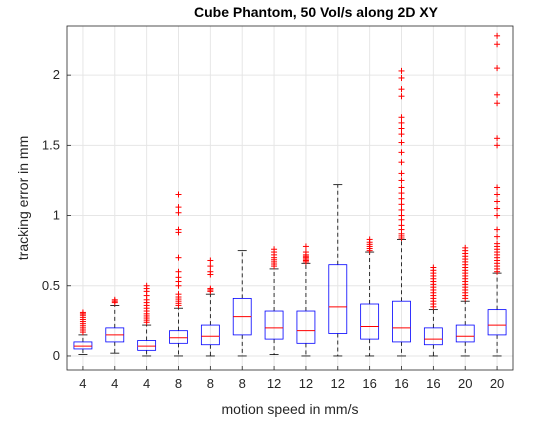 The height and width of the screenshot is (423, 550). I want to click on y-tick-label: 1, so click(56, 215).